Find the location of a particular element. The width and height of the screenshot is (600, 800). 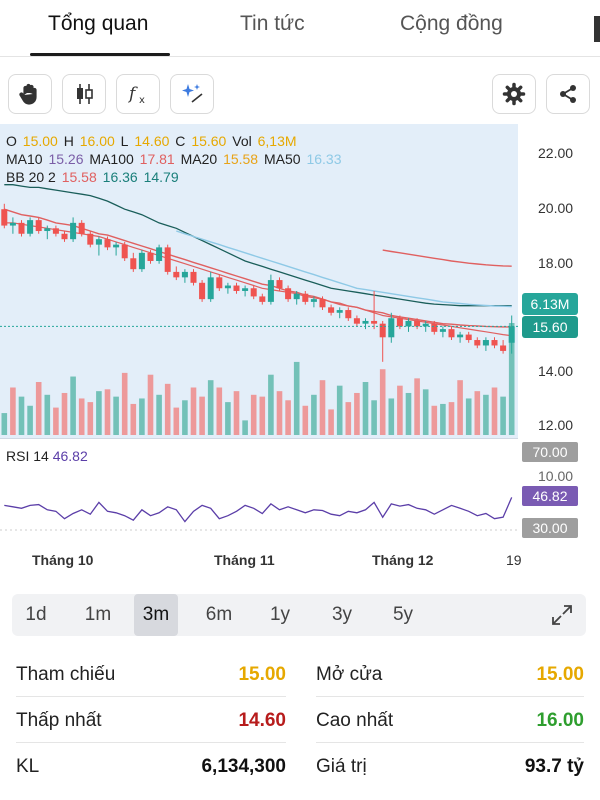

svg-text: f is located at coordinates (132, 94).